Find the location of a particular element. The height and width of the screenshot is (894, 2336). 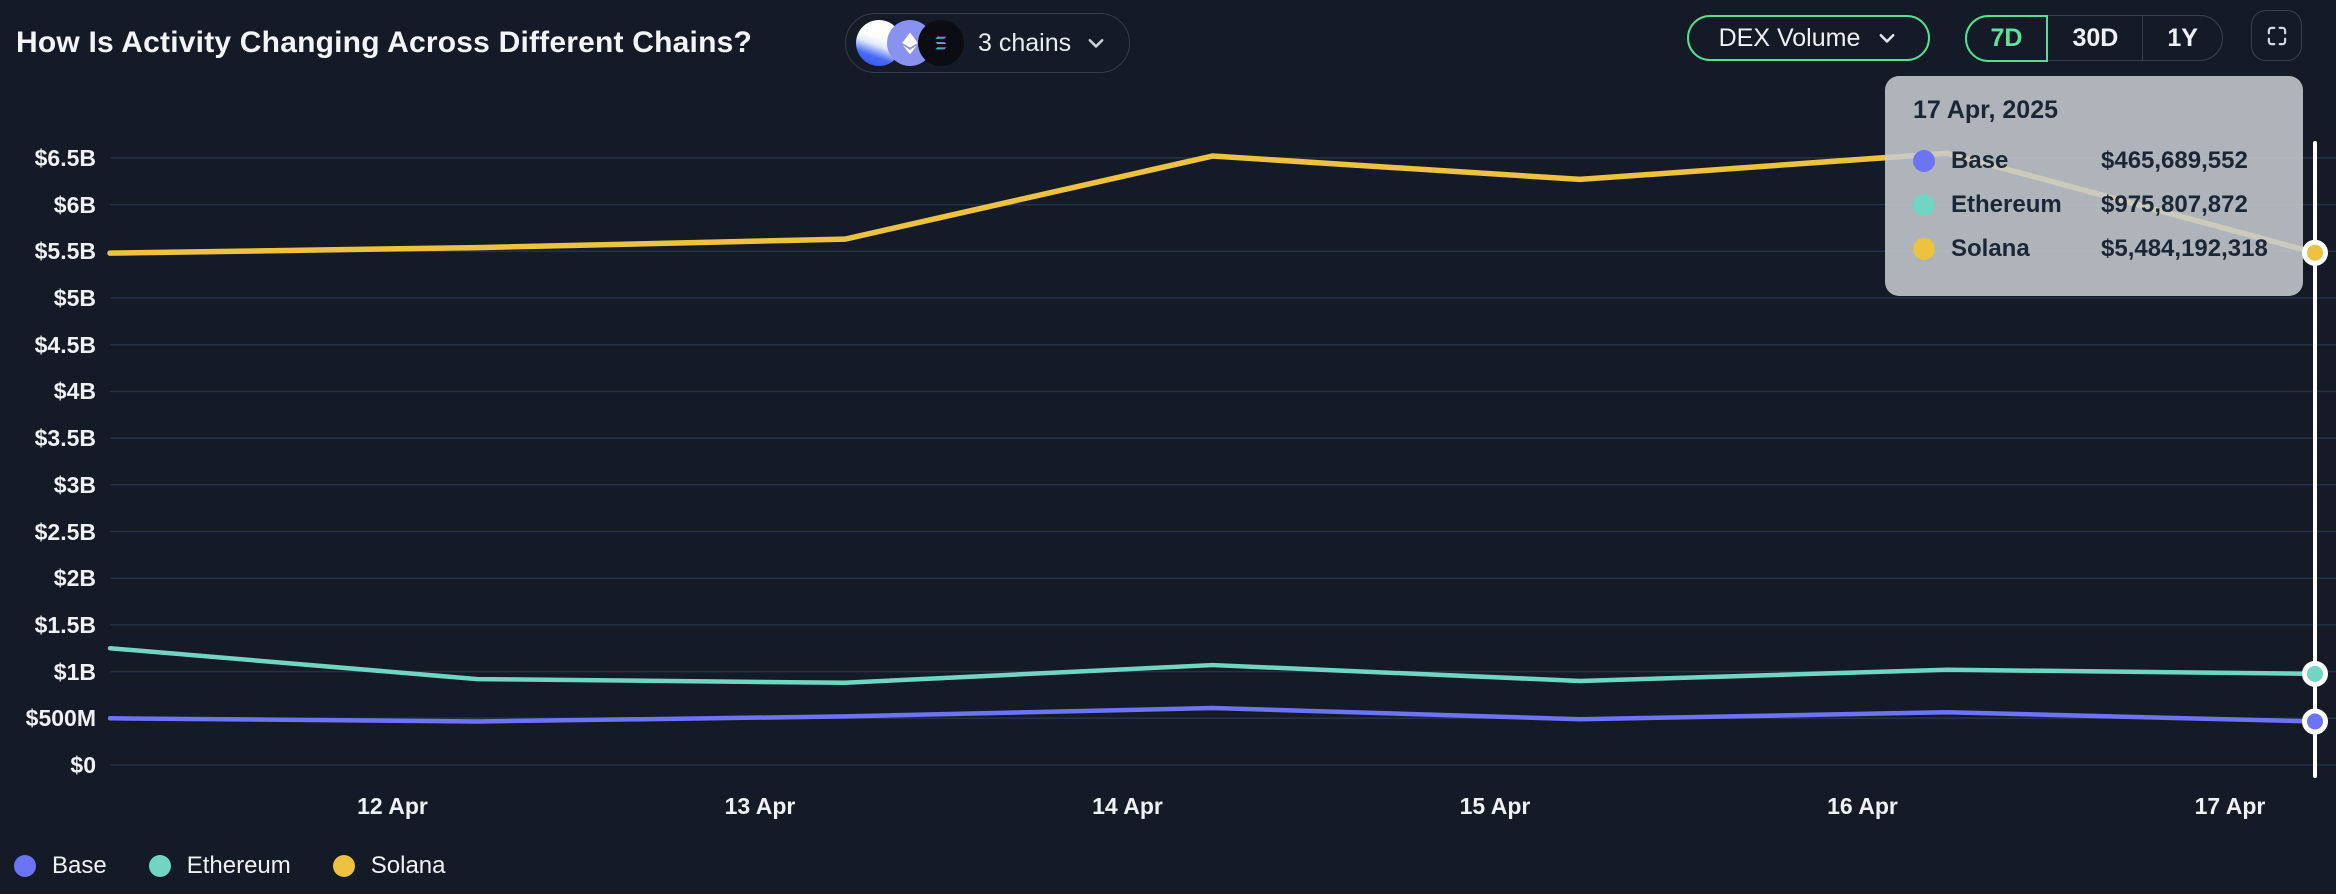

time-range-30d: 30D is located at coordinates (2096, 38).